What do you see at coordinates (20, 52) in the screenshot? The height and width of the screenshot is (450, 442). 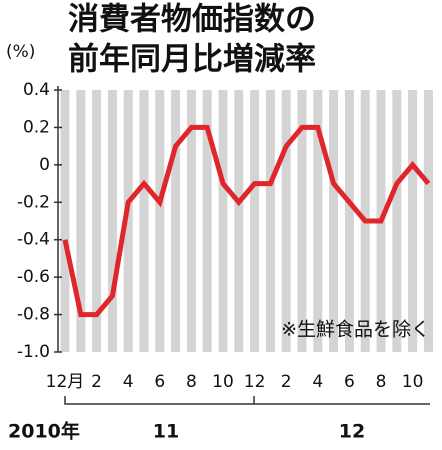 I see `y-unit: (%)` at bounding box center [20, 52].